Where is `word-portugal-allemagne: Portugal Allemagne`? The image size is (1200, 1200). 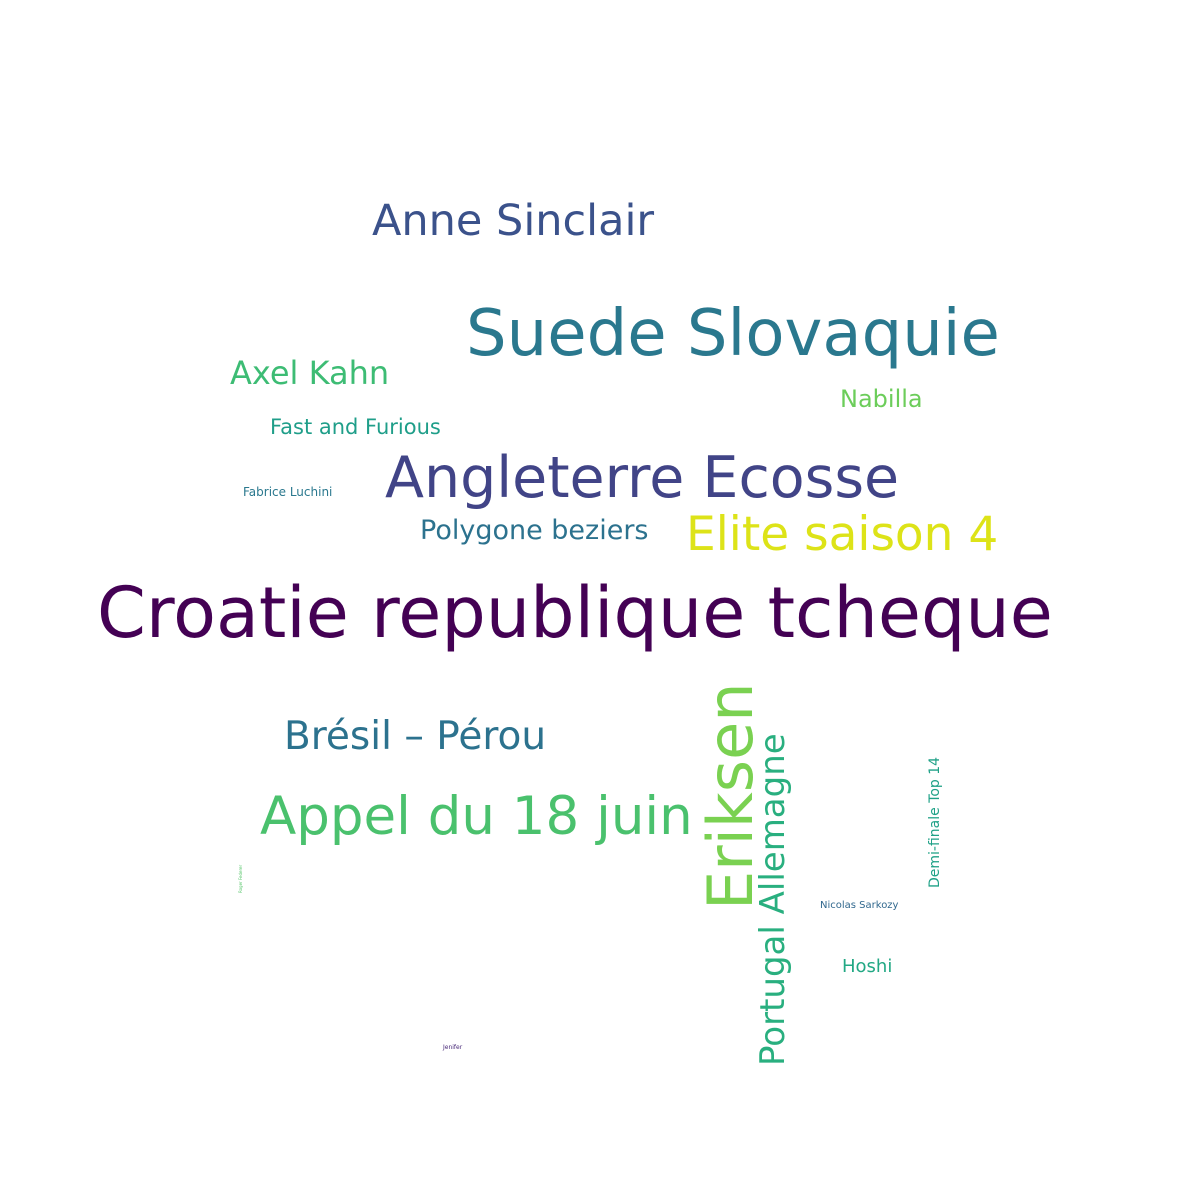 word-portugal-allemagne: Portugal Allemagne is located at coordinates (773, 899).